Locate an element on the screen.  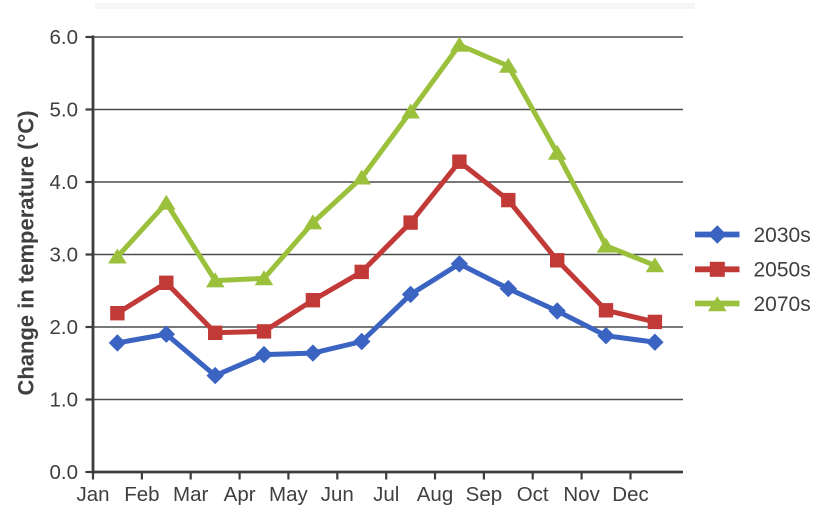
svg-text: Jun is located at coordinates (337, 494).